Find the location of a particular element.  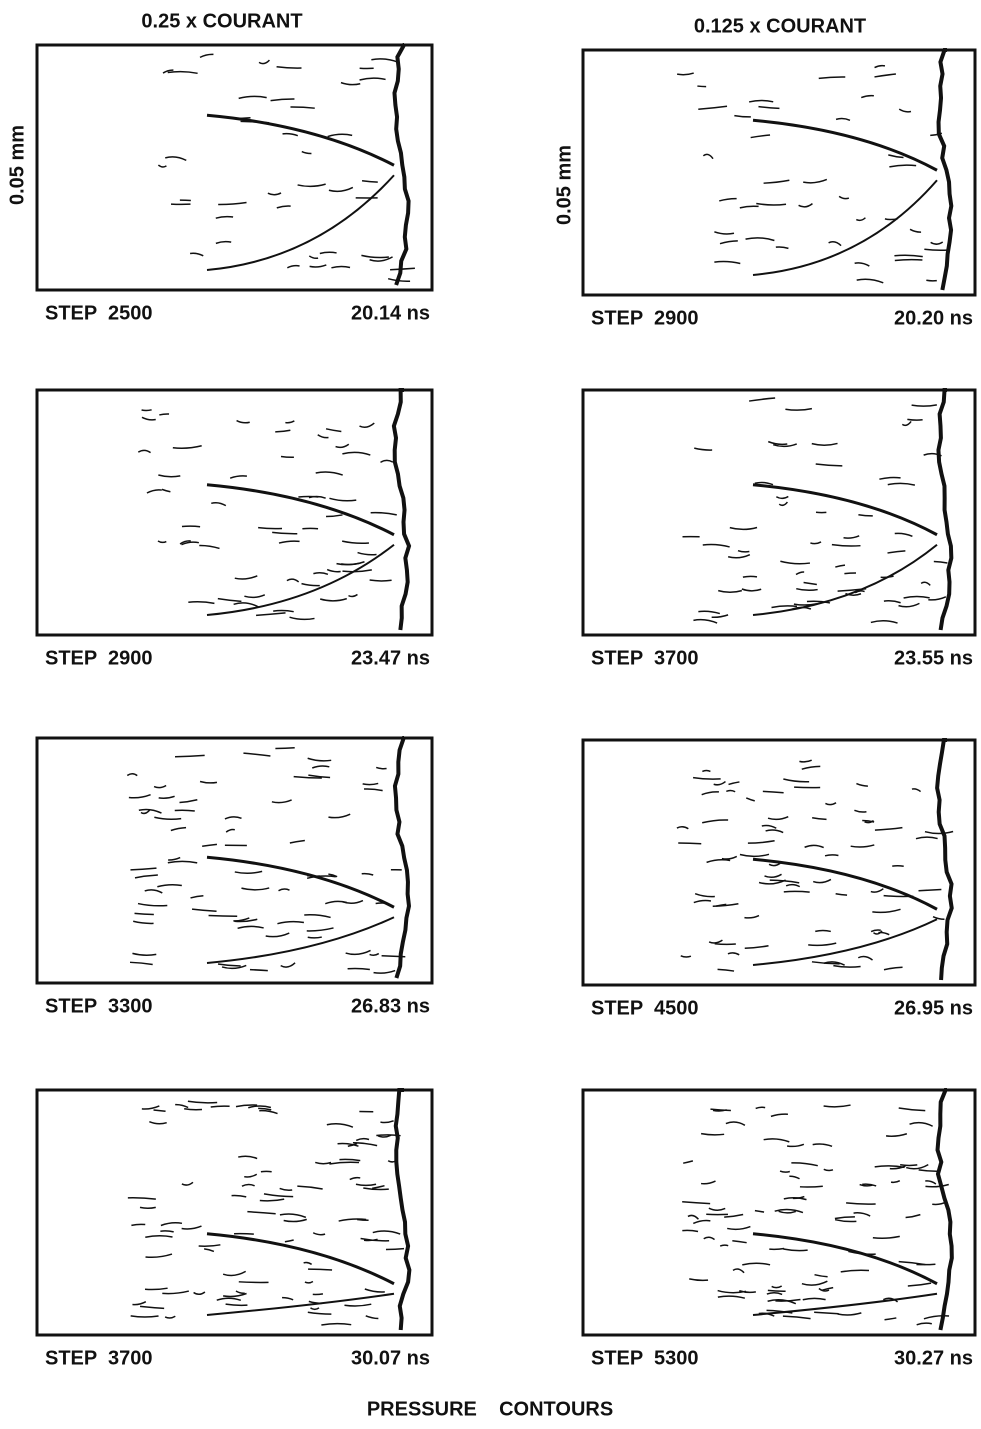

step-label: STEP 2500 is located at coordinates (98, 313).